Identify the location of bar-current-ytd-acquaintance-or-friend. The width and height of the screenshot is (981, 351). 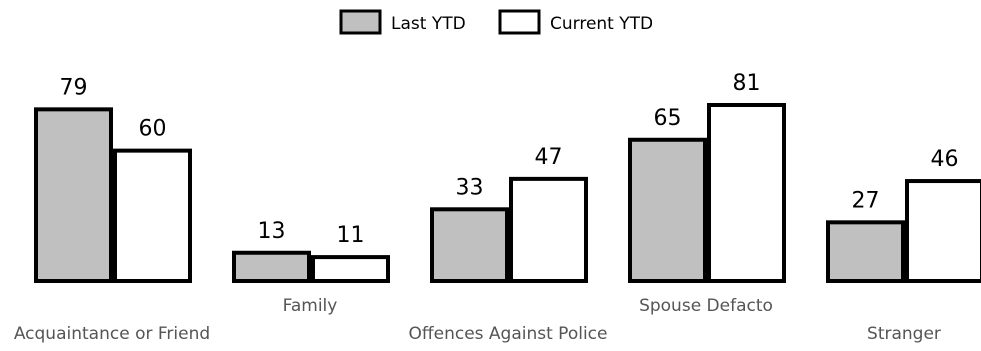
(152, 215).